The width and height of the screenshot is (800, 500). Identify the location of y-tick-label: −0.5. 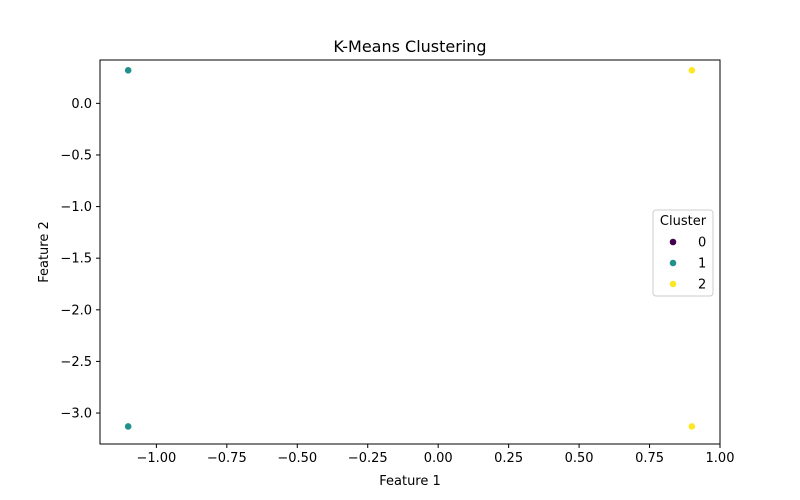
(76, 155).